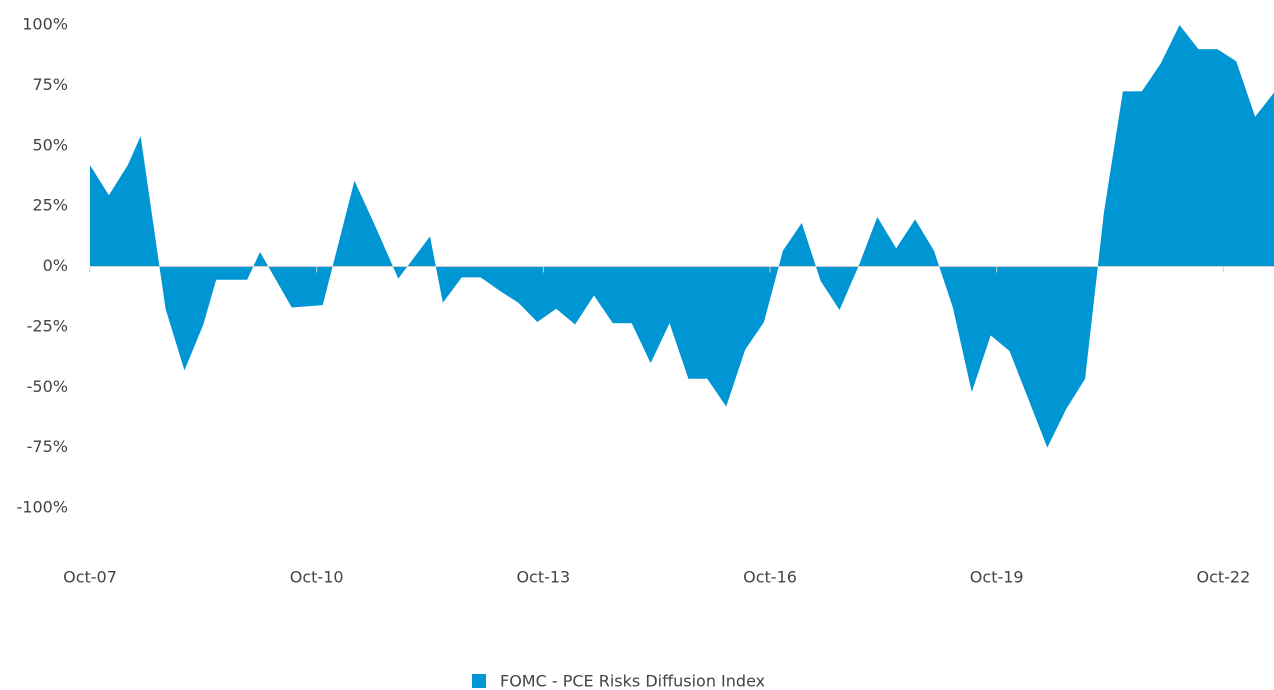  Describe the element at coordinates (42, 507) in the screenshot. I see `y-tick-label: -100%` at that location.